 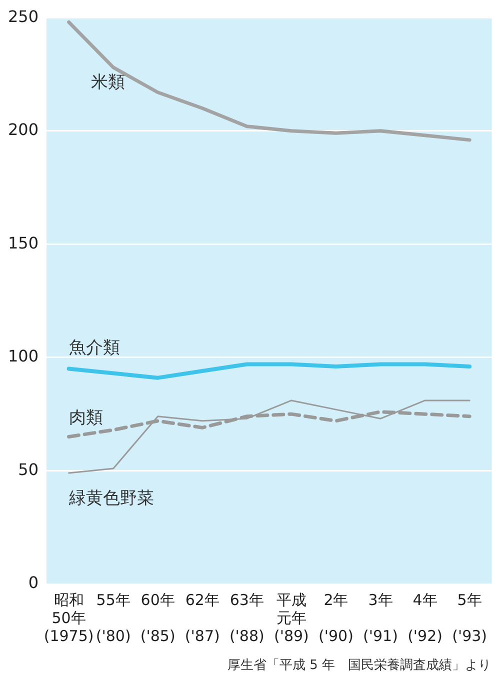 I want to click on category-label: 60年('85), so click(x=158, y=617).